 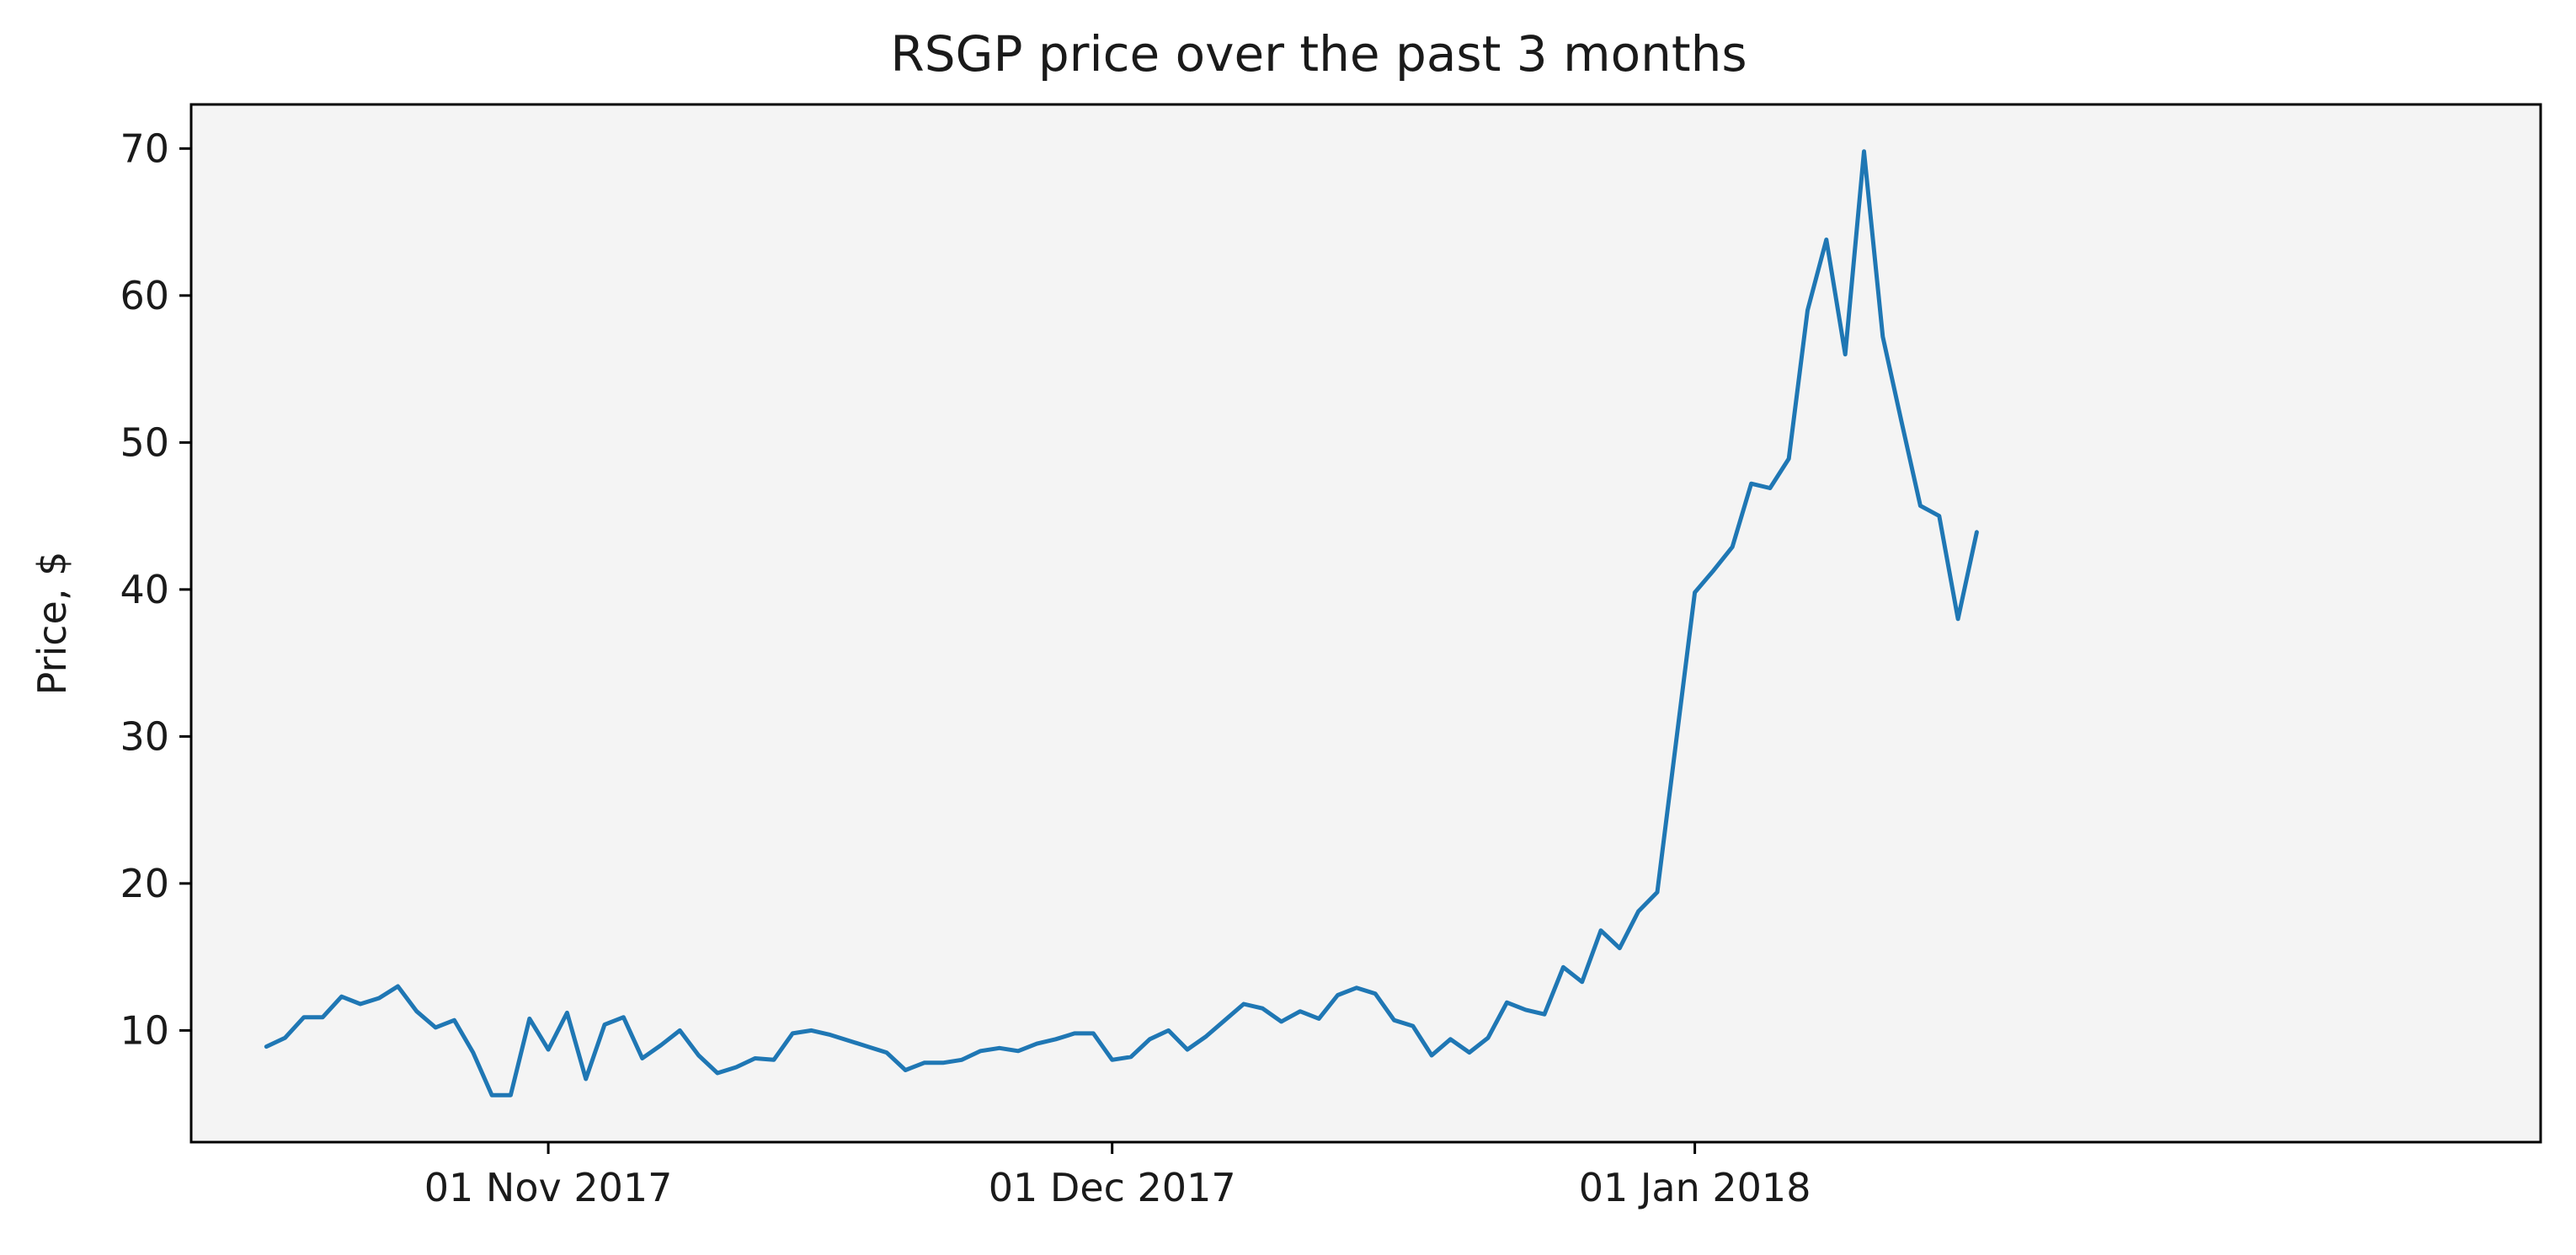 I want to click on x-tick-label: 01 Jan 2018, so click(x=1695, y=1187).